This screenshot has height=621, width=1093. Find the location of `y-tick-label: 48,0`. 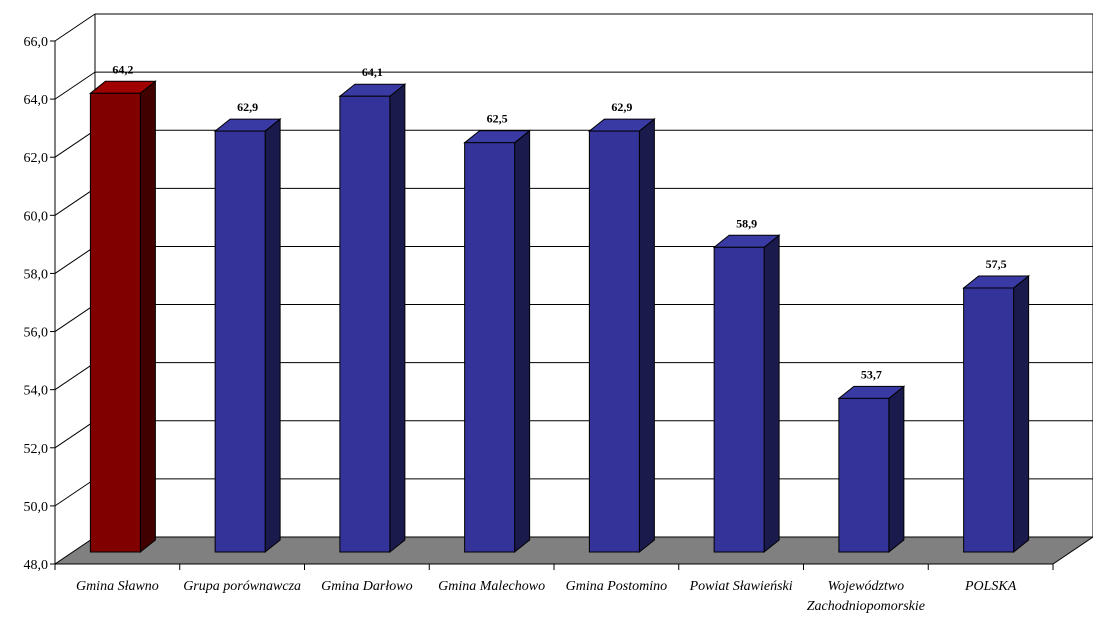

y-tick-label: 48,0 is located at coordinates (36, 565).